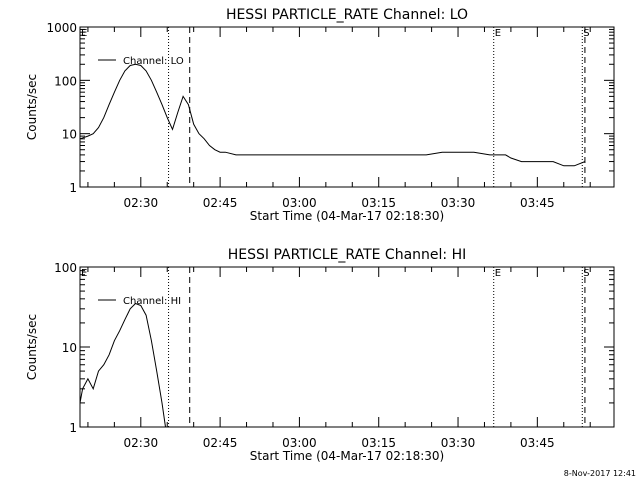 Image resolution: width=640 pixels, height=480 pixels. What do you see at coordinates (152, 301) in the screenshot?
I see `legend-entry: Channel: HI` at bounding box center [152, 301].